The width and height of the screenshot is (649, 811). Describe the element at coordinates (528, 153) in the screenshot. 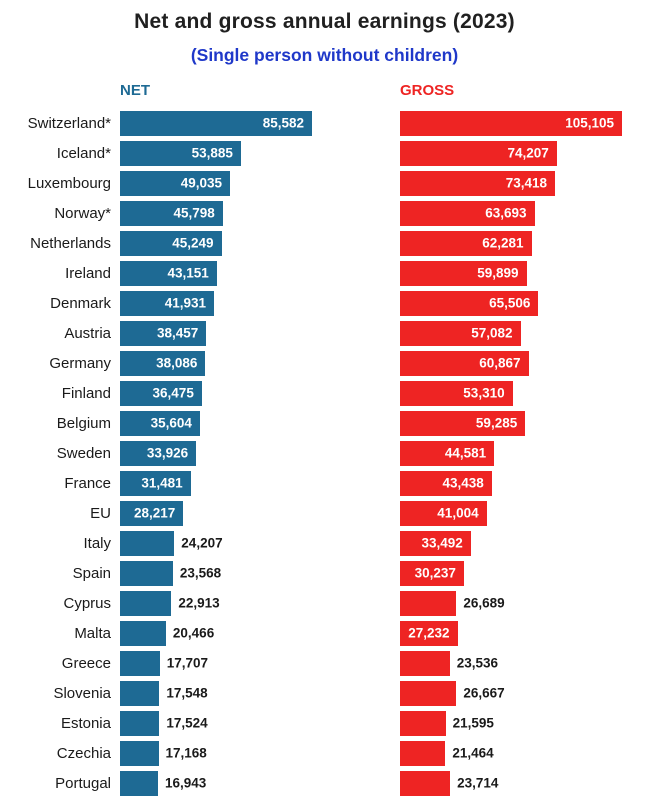

I see `gross-value-label: 74,207` at that location.